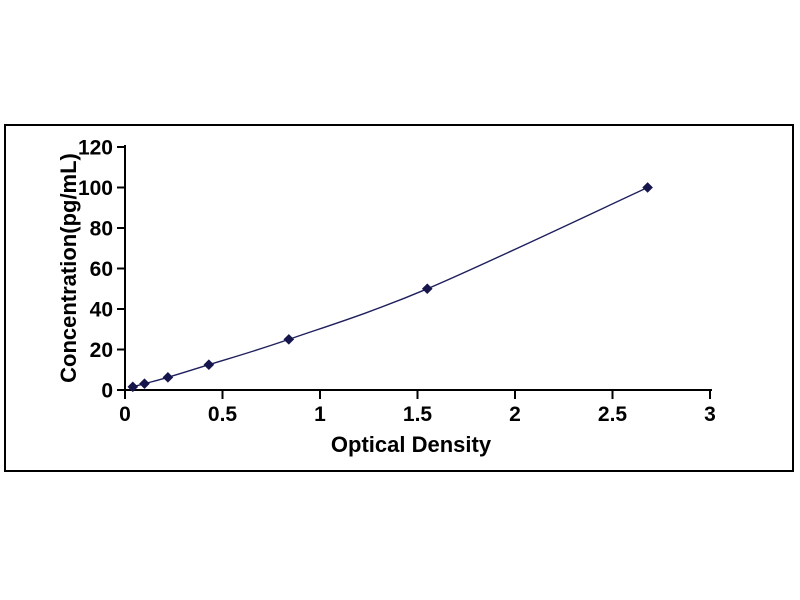 This screenshot has width=800, height=600. What do you see at coordinates (107, 391) in the screenshot?
I see `y-tick-label-0: 0` at bounding box center [107, 391].